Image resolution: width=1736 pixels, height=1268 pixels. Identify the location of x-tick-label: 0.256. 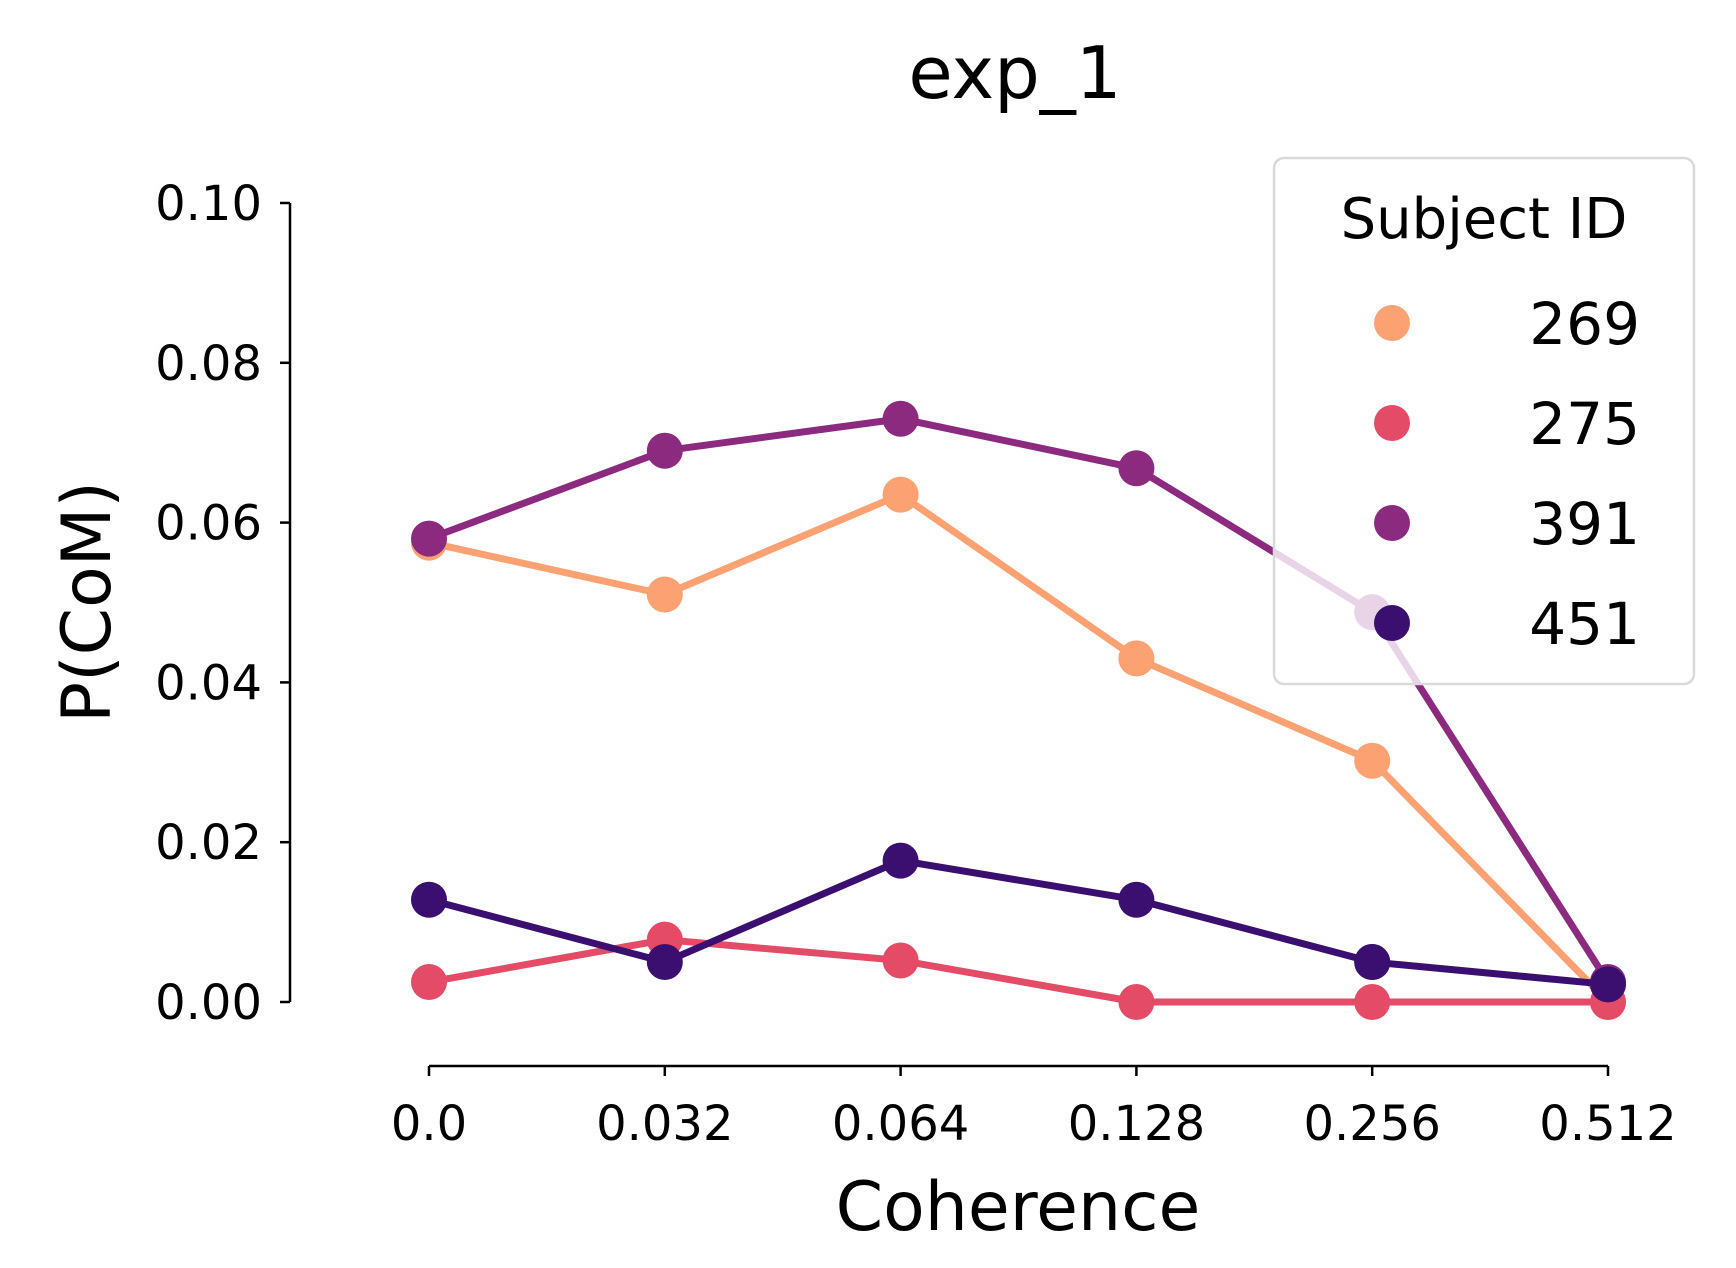
(1371, 1124).